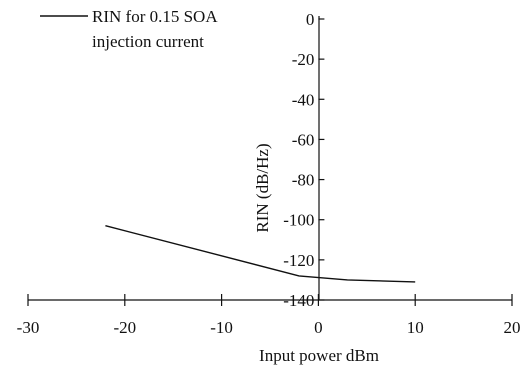  I want to click on y-ticks: 0 -20 -40 -60 -80 -100 -120 -140, so click(304, 160).